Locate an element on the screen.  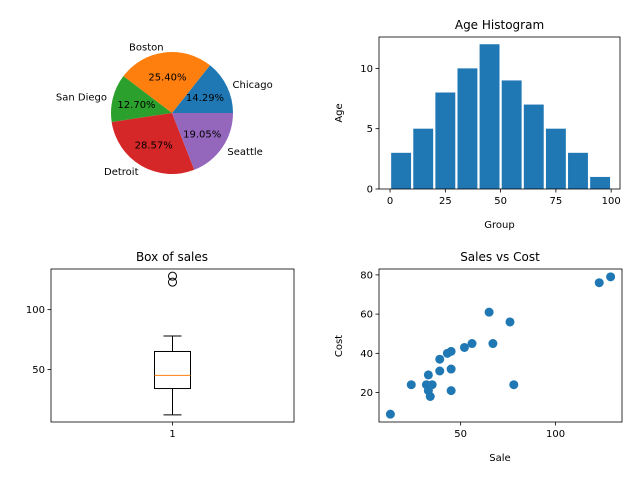
scatter-x-label: Sale is located at coordinates (499, 458).